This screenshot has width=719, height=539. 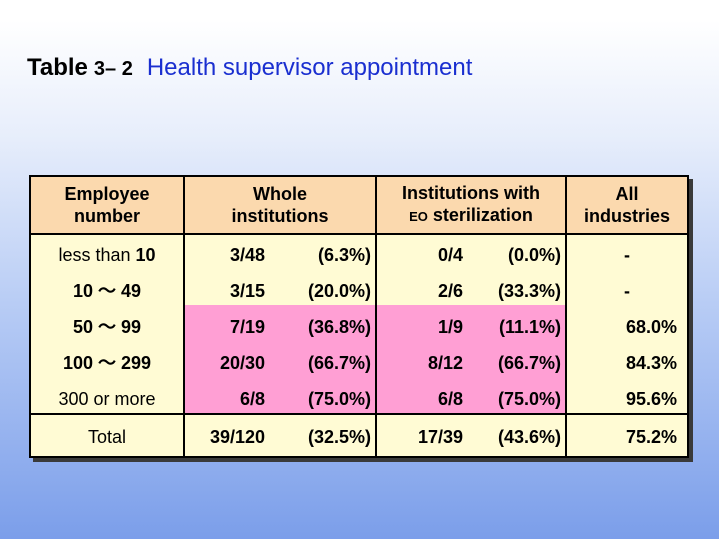 What do you see at coordinates (339, 437) in the screenshot?
I see `total-whole-pct: (32.5%)` at bounding box center [339, 437].